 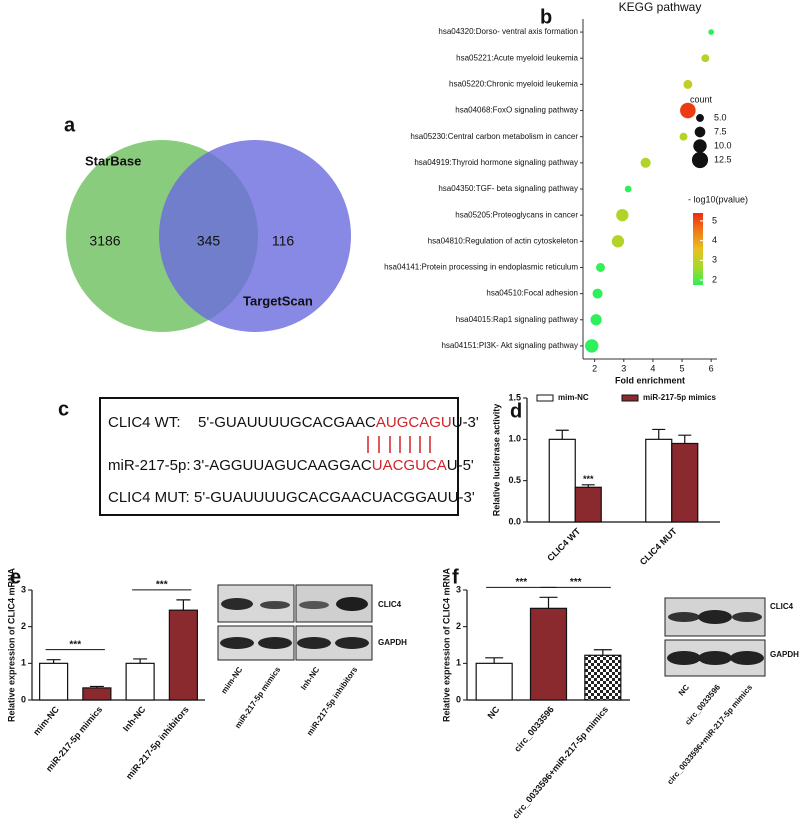 I want to click on venn-set-label: StarBase, so click(x=113, y=160).